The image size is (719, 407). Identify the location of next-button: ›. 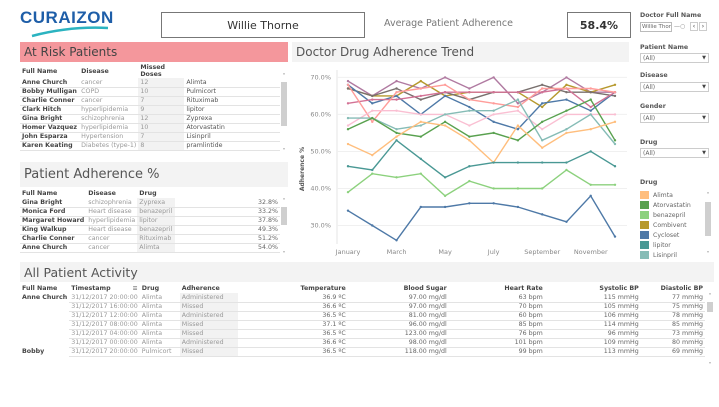
(703, 26).